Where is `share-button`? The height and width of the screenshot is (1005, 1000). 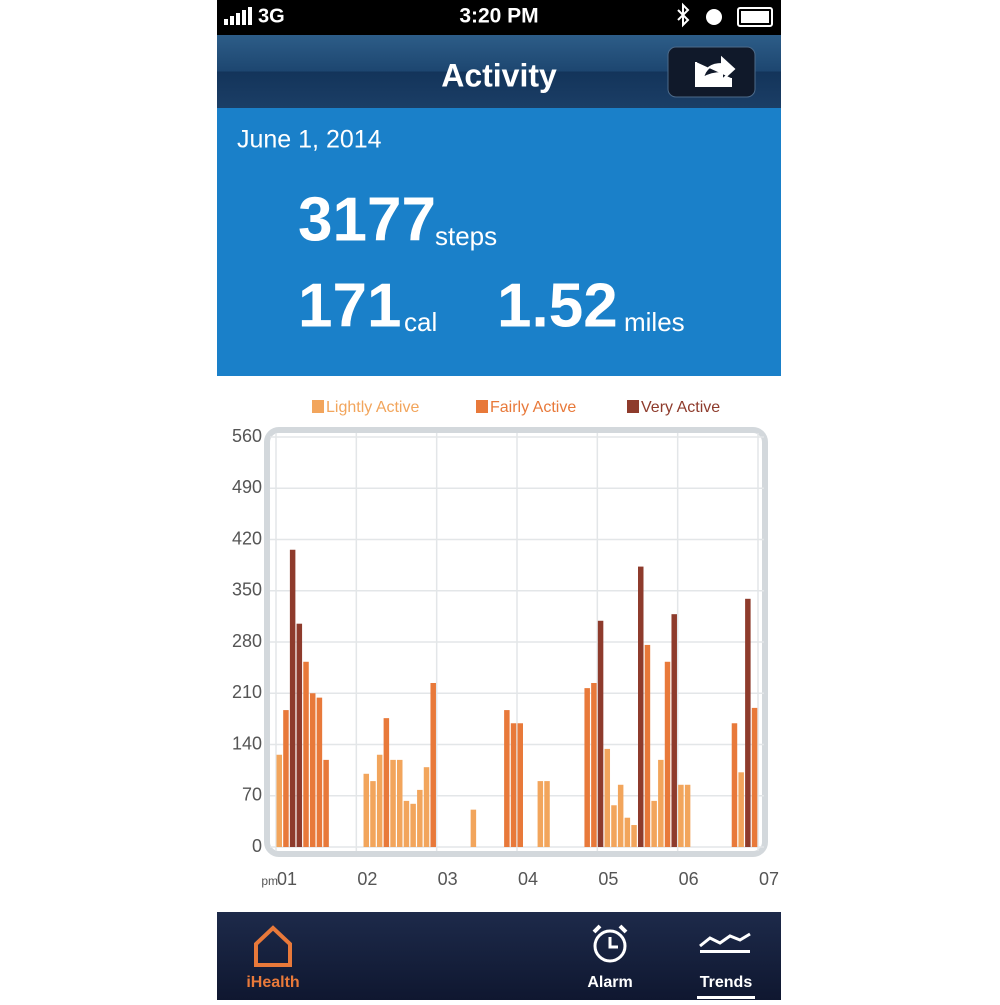
share-button is located at coordinates (711, 72).